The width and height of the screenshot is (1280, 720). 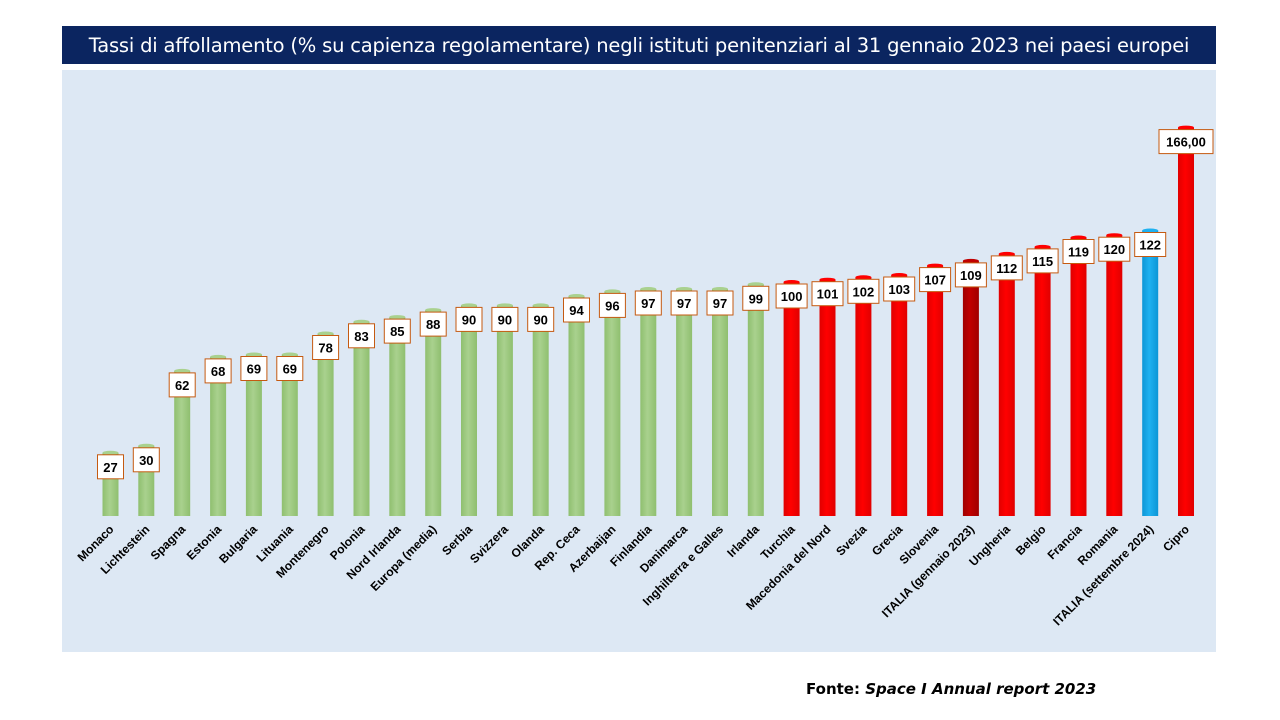 What do you see at coordinates (469, 319) in the screenshot?
I see `value-label-10: 90` at bounding box center [469, 319].